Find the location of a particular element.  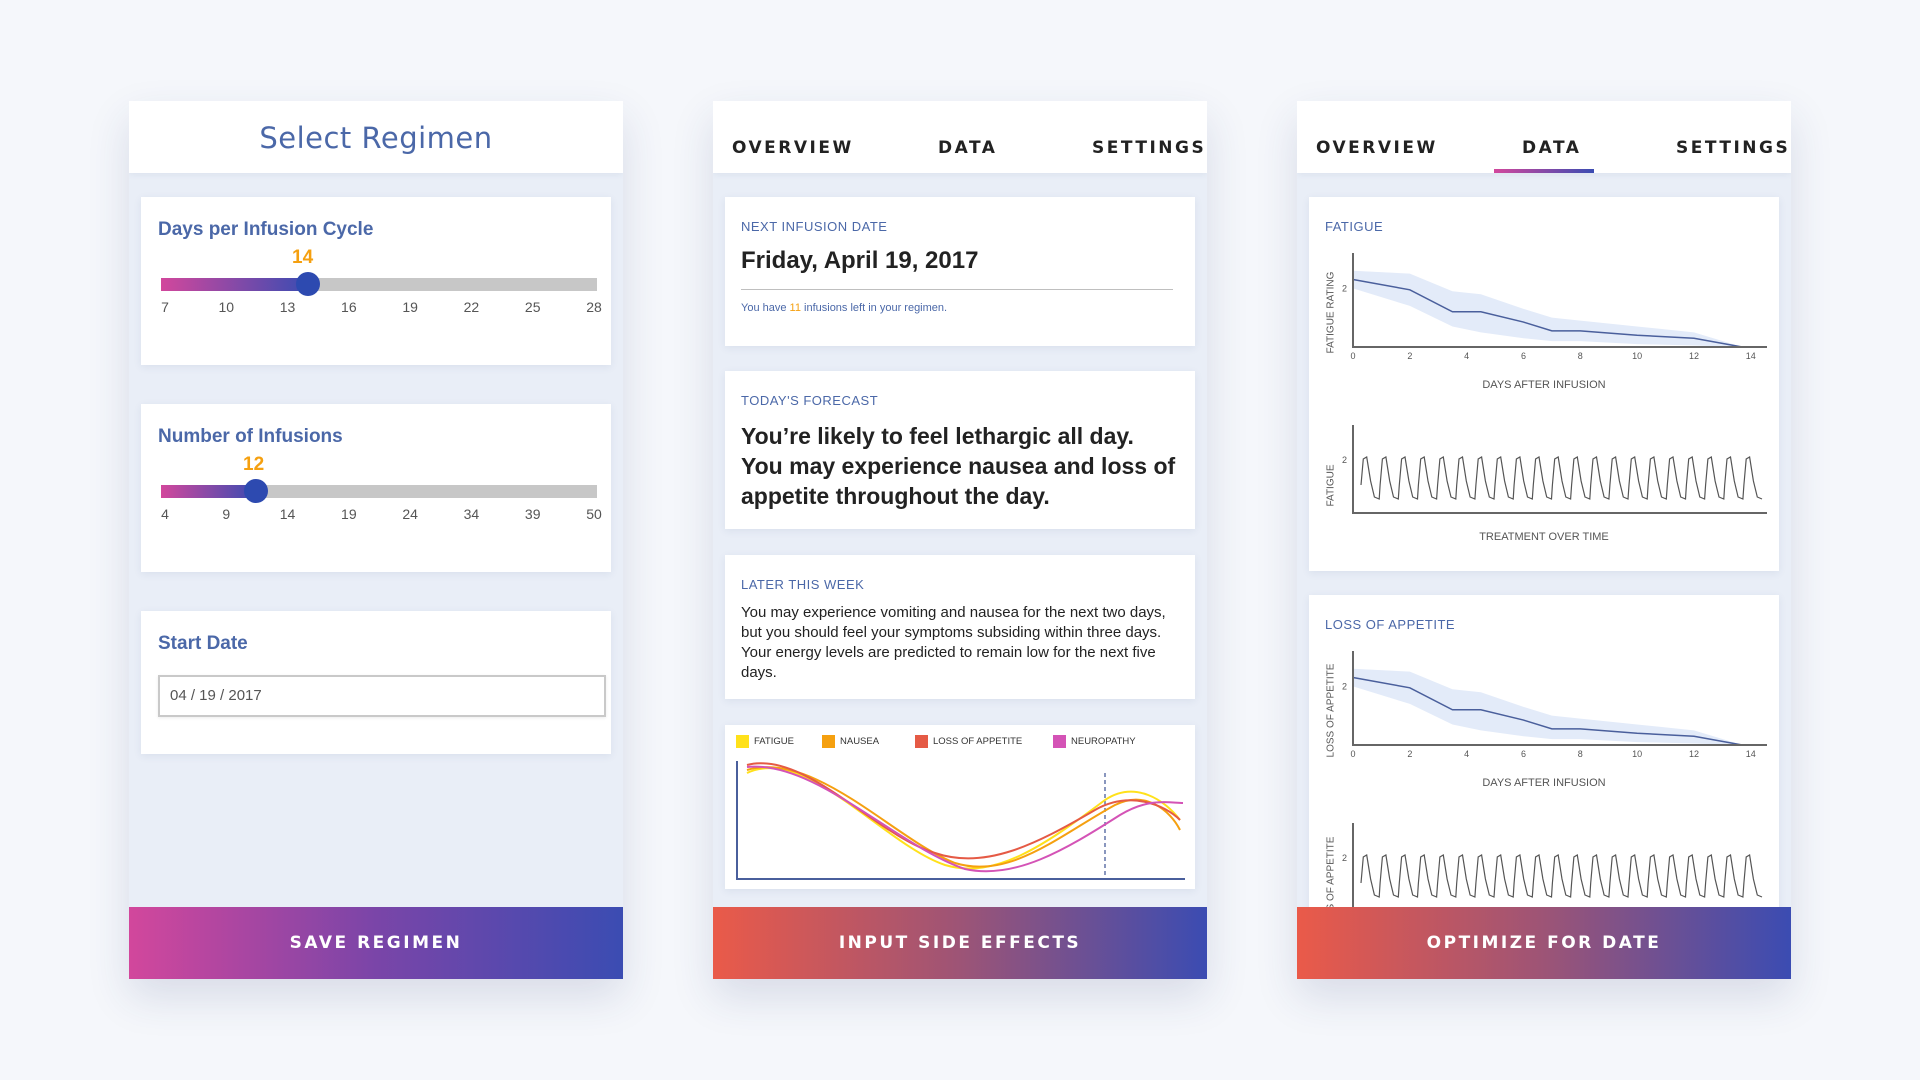

confidence-band is located at coordinates (1548, 706).